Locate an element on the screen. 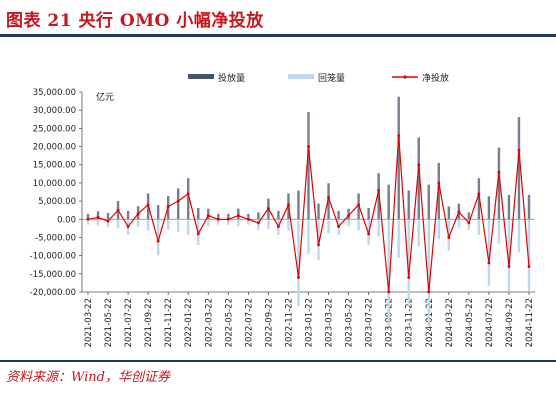 This screenshot has height=410, width=556. y-tick-label: -5,000.00 is located at coordinates (55, 238).